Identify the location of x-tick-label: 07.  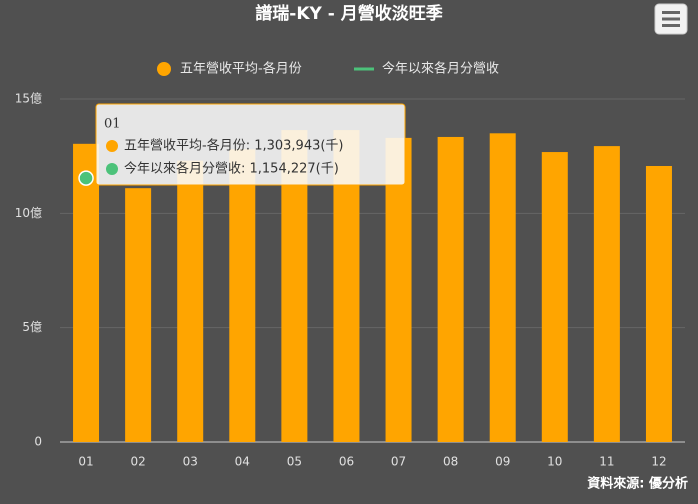
(398, 462).